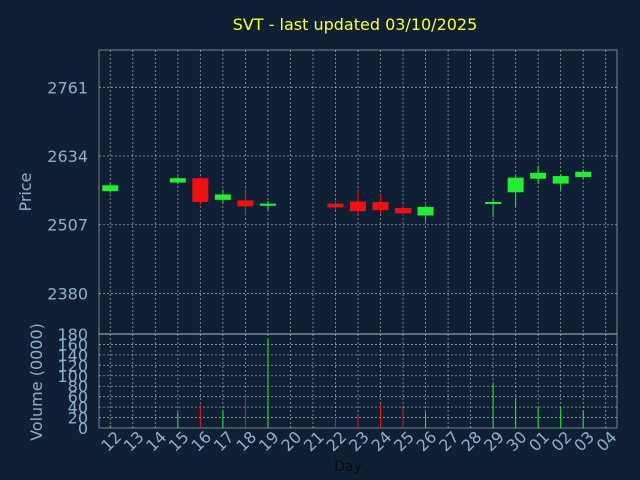 Image resolution: width=640 pixels, height=480 pixels. Describe the element at coordinates (72, 334) in the screenshot. I see `volume-tick-label: 180` at that location.